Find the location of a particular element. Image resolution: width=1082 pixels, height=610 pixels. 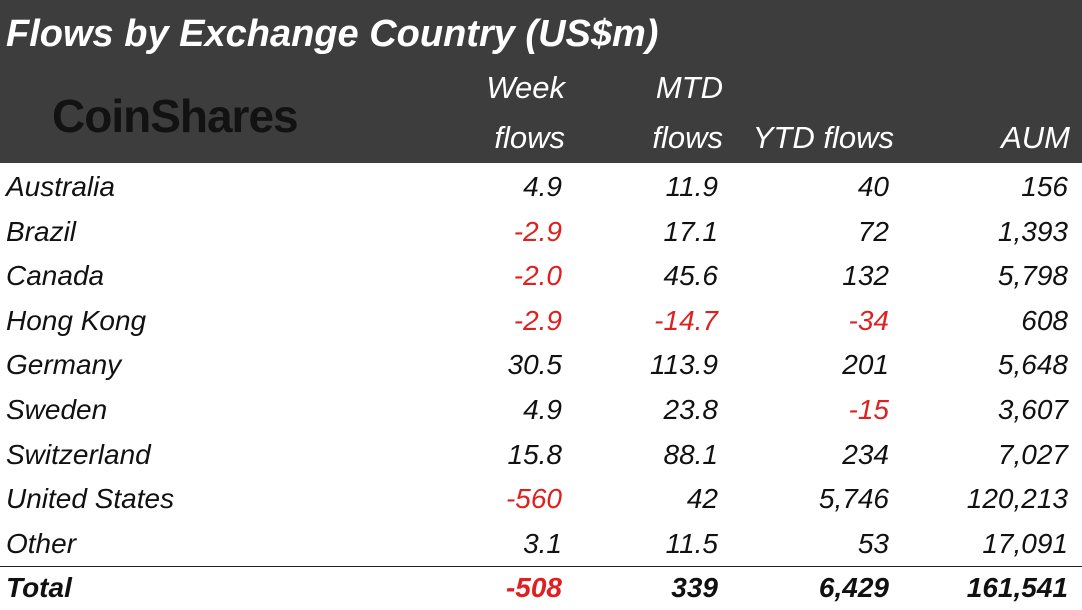

cell-mtd: 45.6 is located at coordinates (691, 276).